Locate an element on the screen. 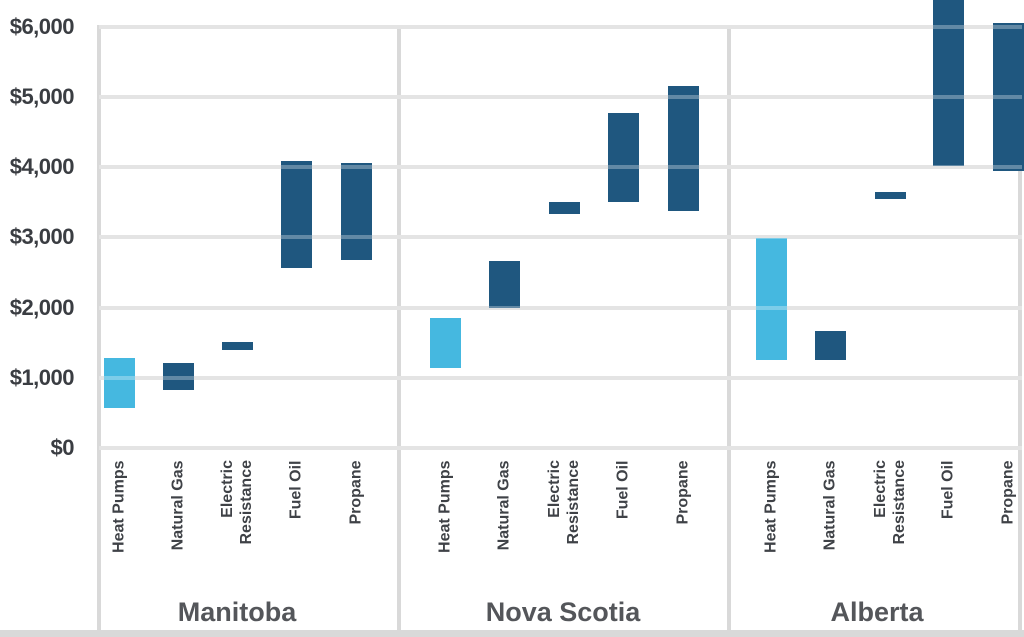  bottom-border is located at coordinates (512, 633).